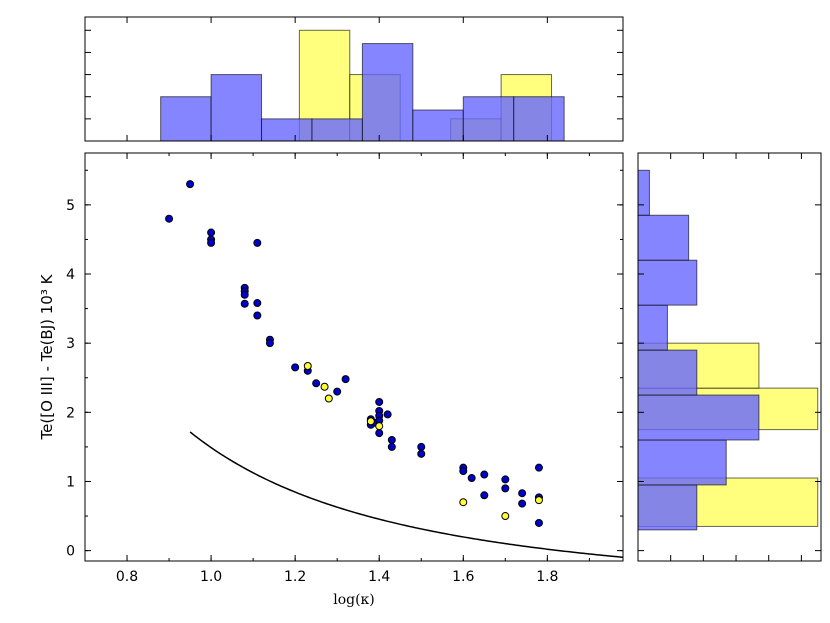 Image resolution: width=830 pixels, height=623 pixels. I want to click on top-histogram-frame, so click(354, 79).